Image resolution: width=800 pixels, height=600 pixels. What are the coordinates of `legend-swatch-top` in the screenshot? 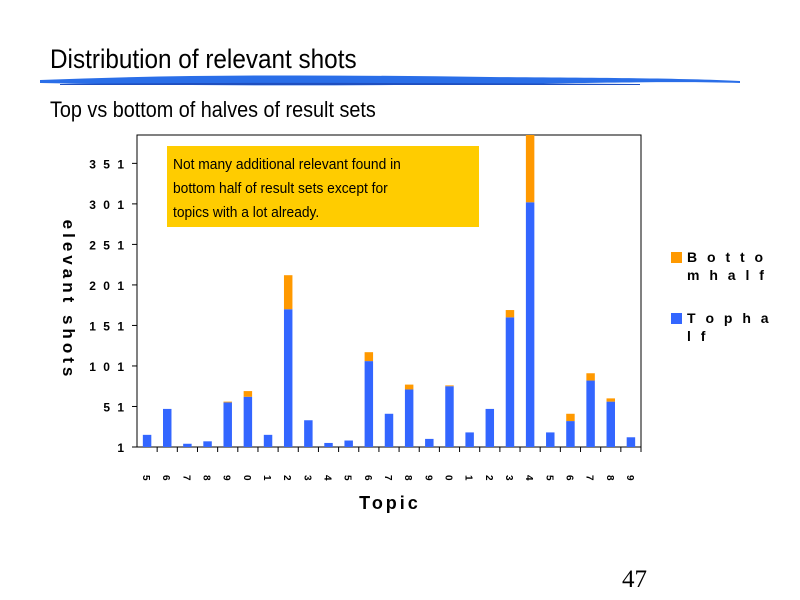 It's located at (676, 318).